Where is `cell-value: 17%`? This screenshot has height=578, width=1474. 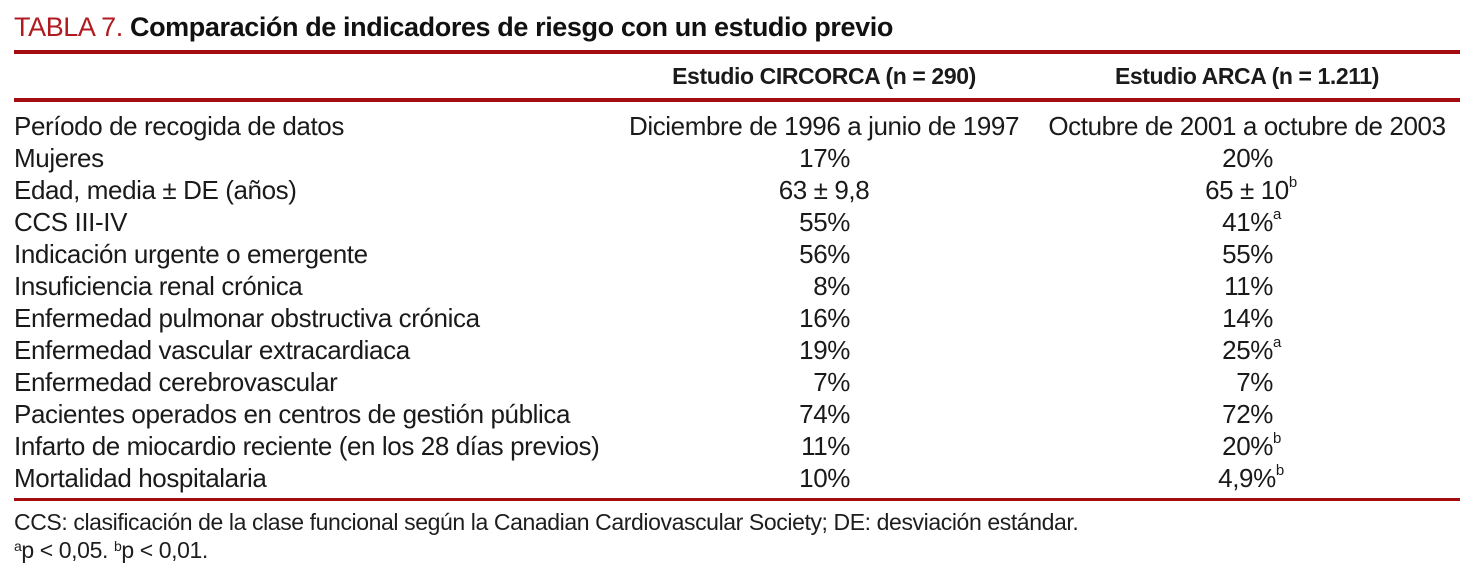
cell-value: 17% is located at coordinates (824, 158).